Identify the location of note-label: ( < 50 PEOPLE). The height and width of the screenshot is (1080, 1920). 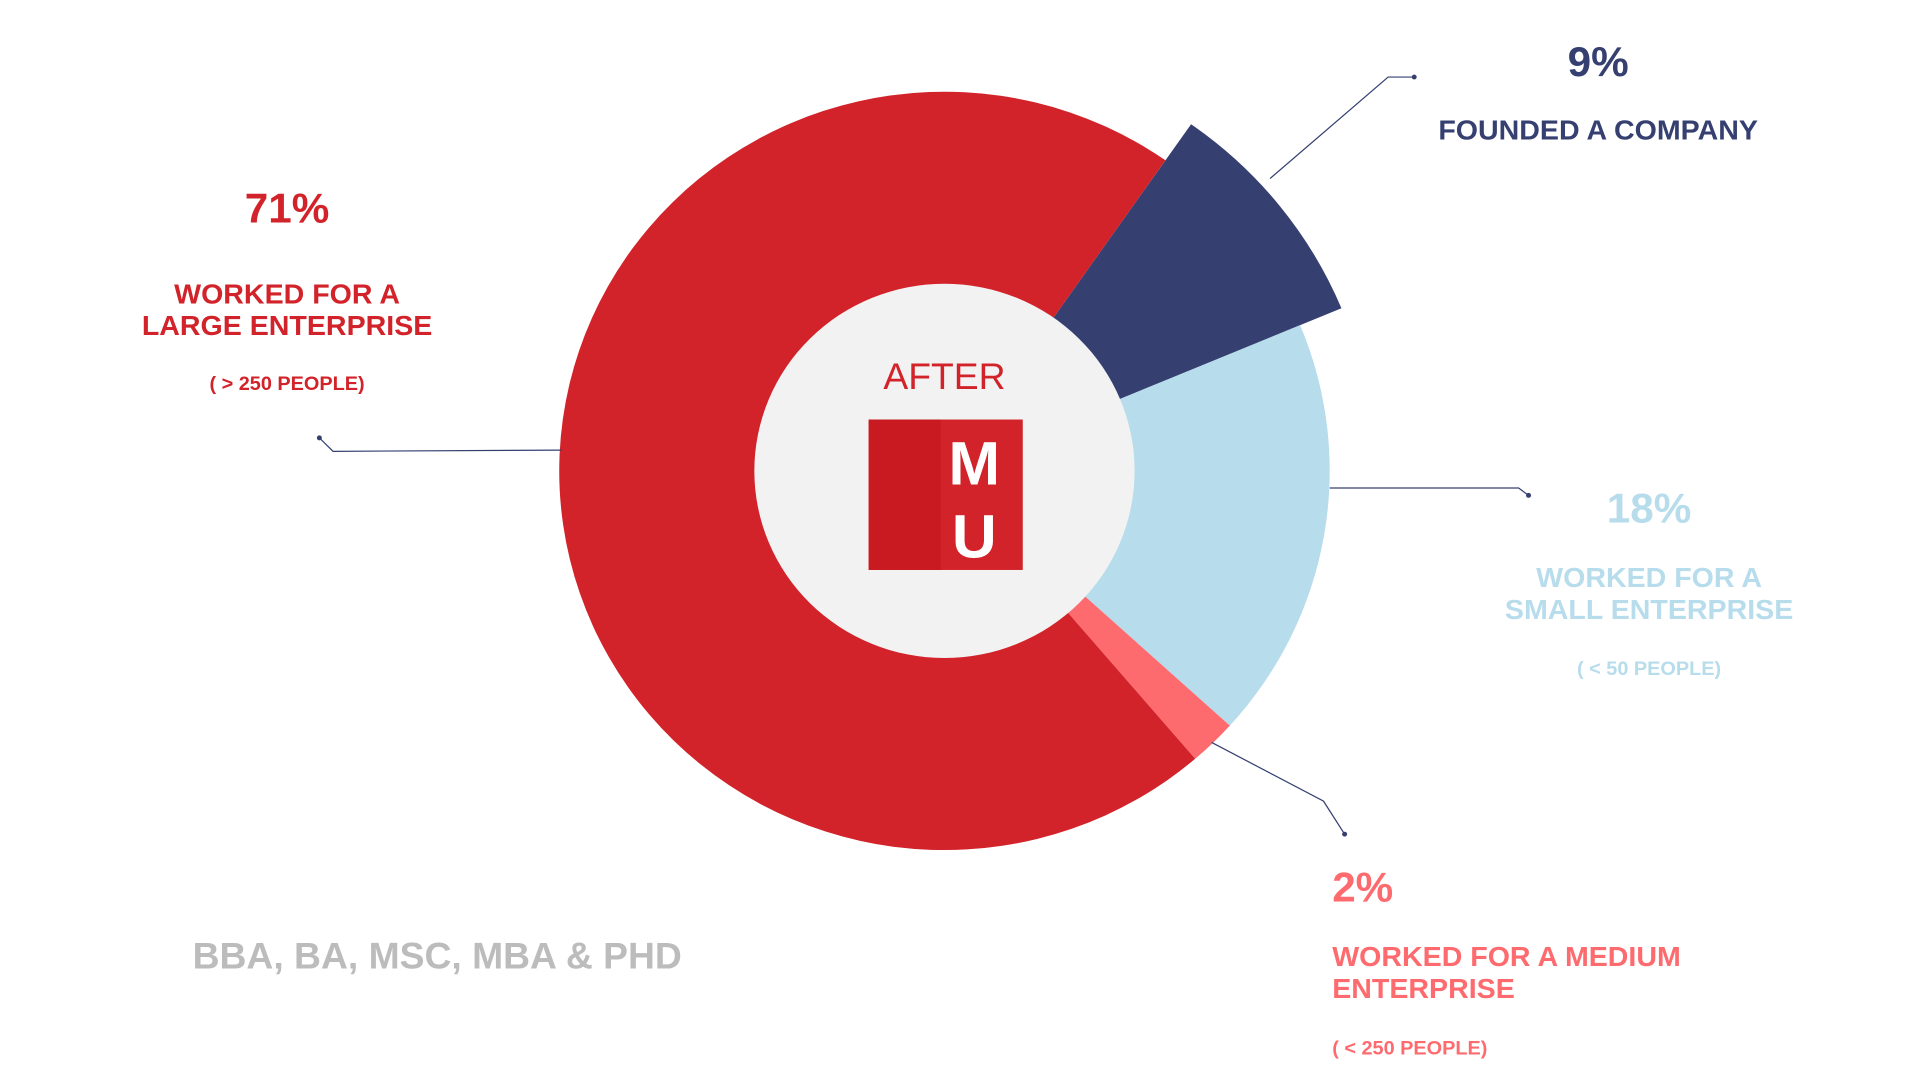
(1649, 669).